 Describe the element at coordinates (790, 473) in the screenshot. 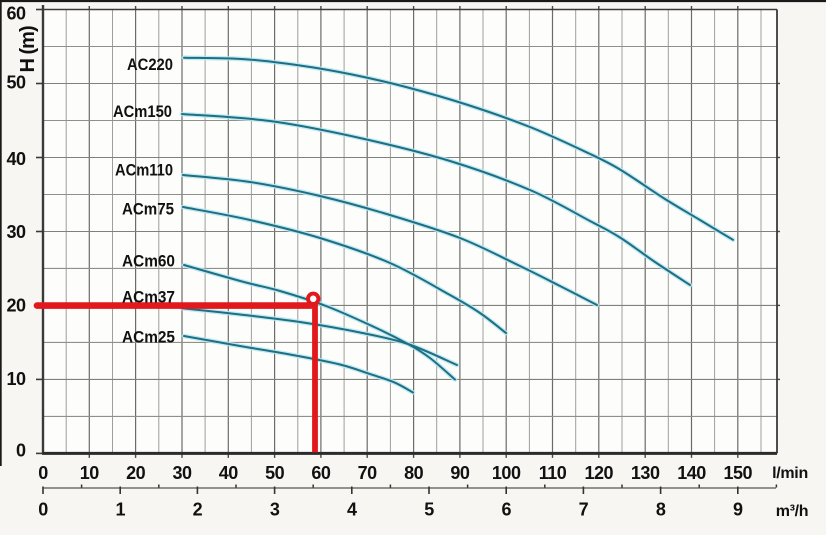

I see `svg-text: l/min` at that location.